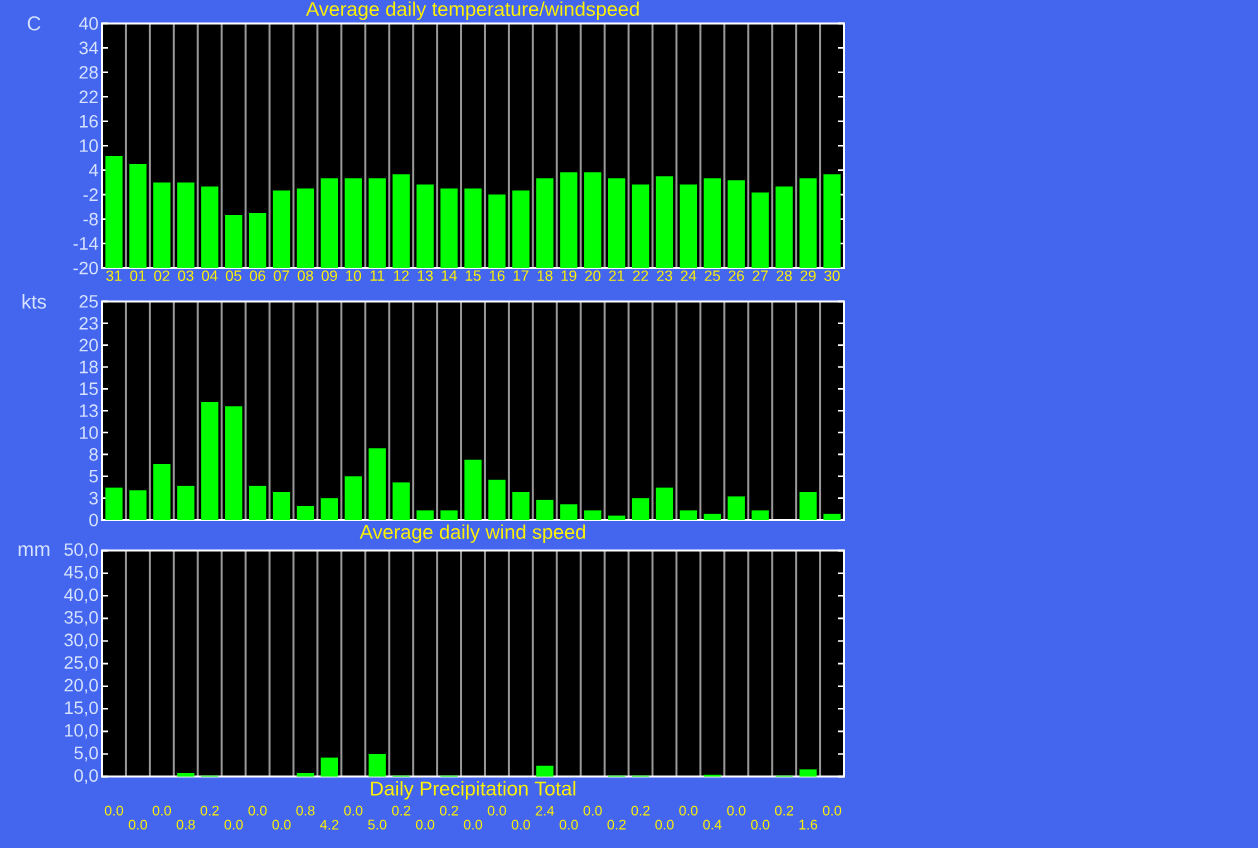  Describe the element at coordinates (81, 731) in the screenshot. I see `y-tick-label: 10,0` at that location.